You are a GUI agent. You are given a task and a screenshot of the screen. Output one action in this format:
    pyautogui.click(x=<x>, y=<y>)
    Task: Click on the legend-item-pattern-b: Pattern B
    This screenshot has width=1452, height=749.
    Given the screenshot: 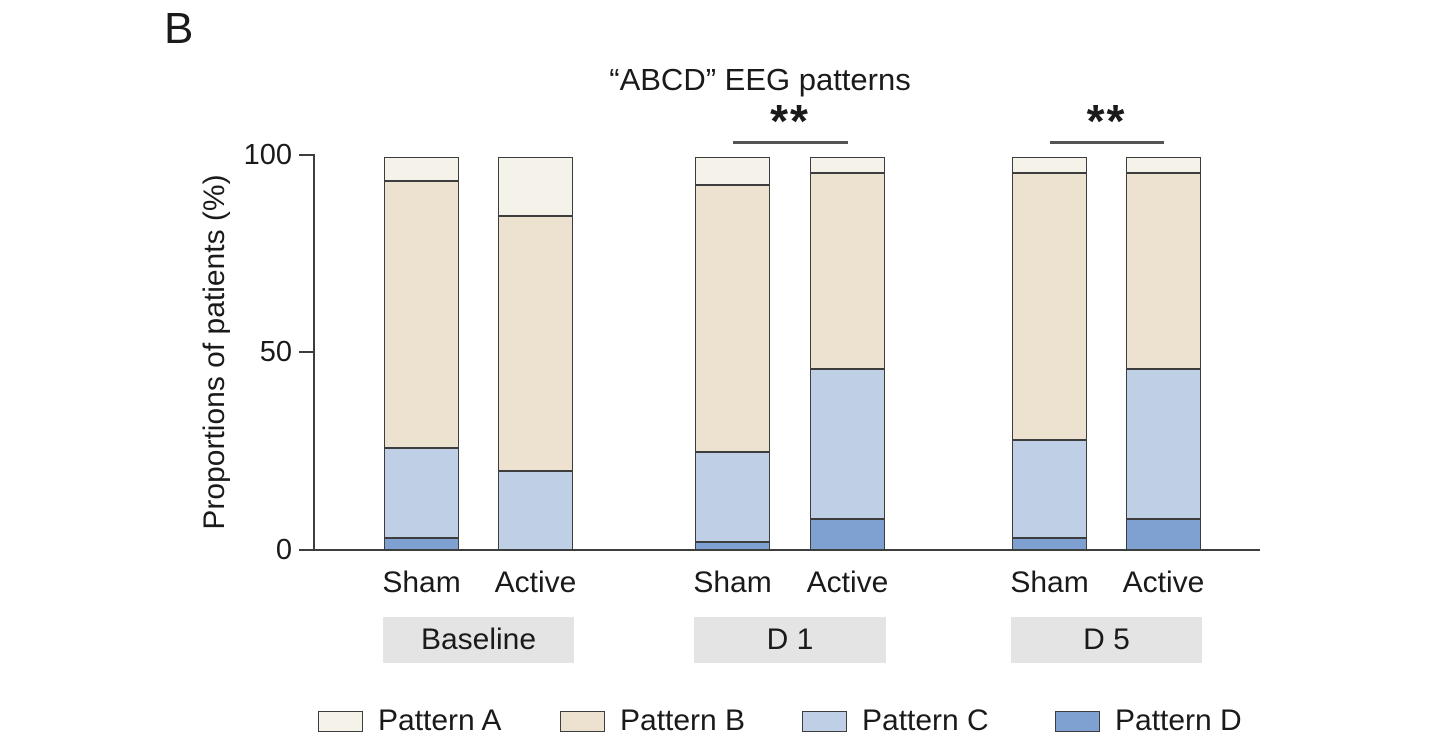 What is the action you would take?
    pyautogui.click(x=652, y=721)
    